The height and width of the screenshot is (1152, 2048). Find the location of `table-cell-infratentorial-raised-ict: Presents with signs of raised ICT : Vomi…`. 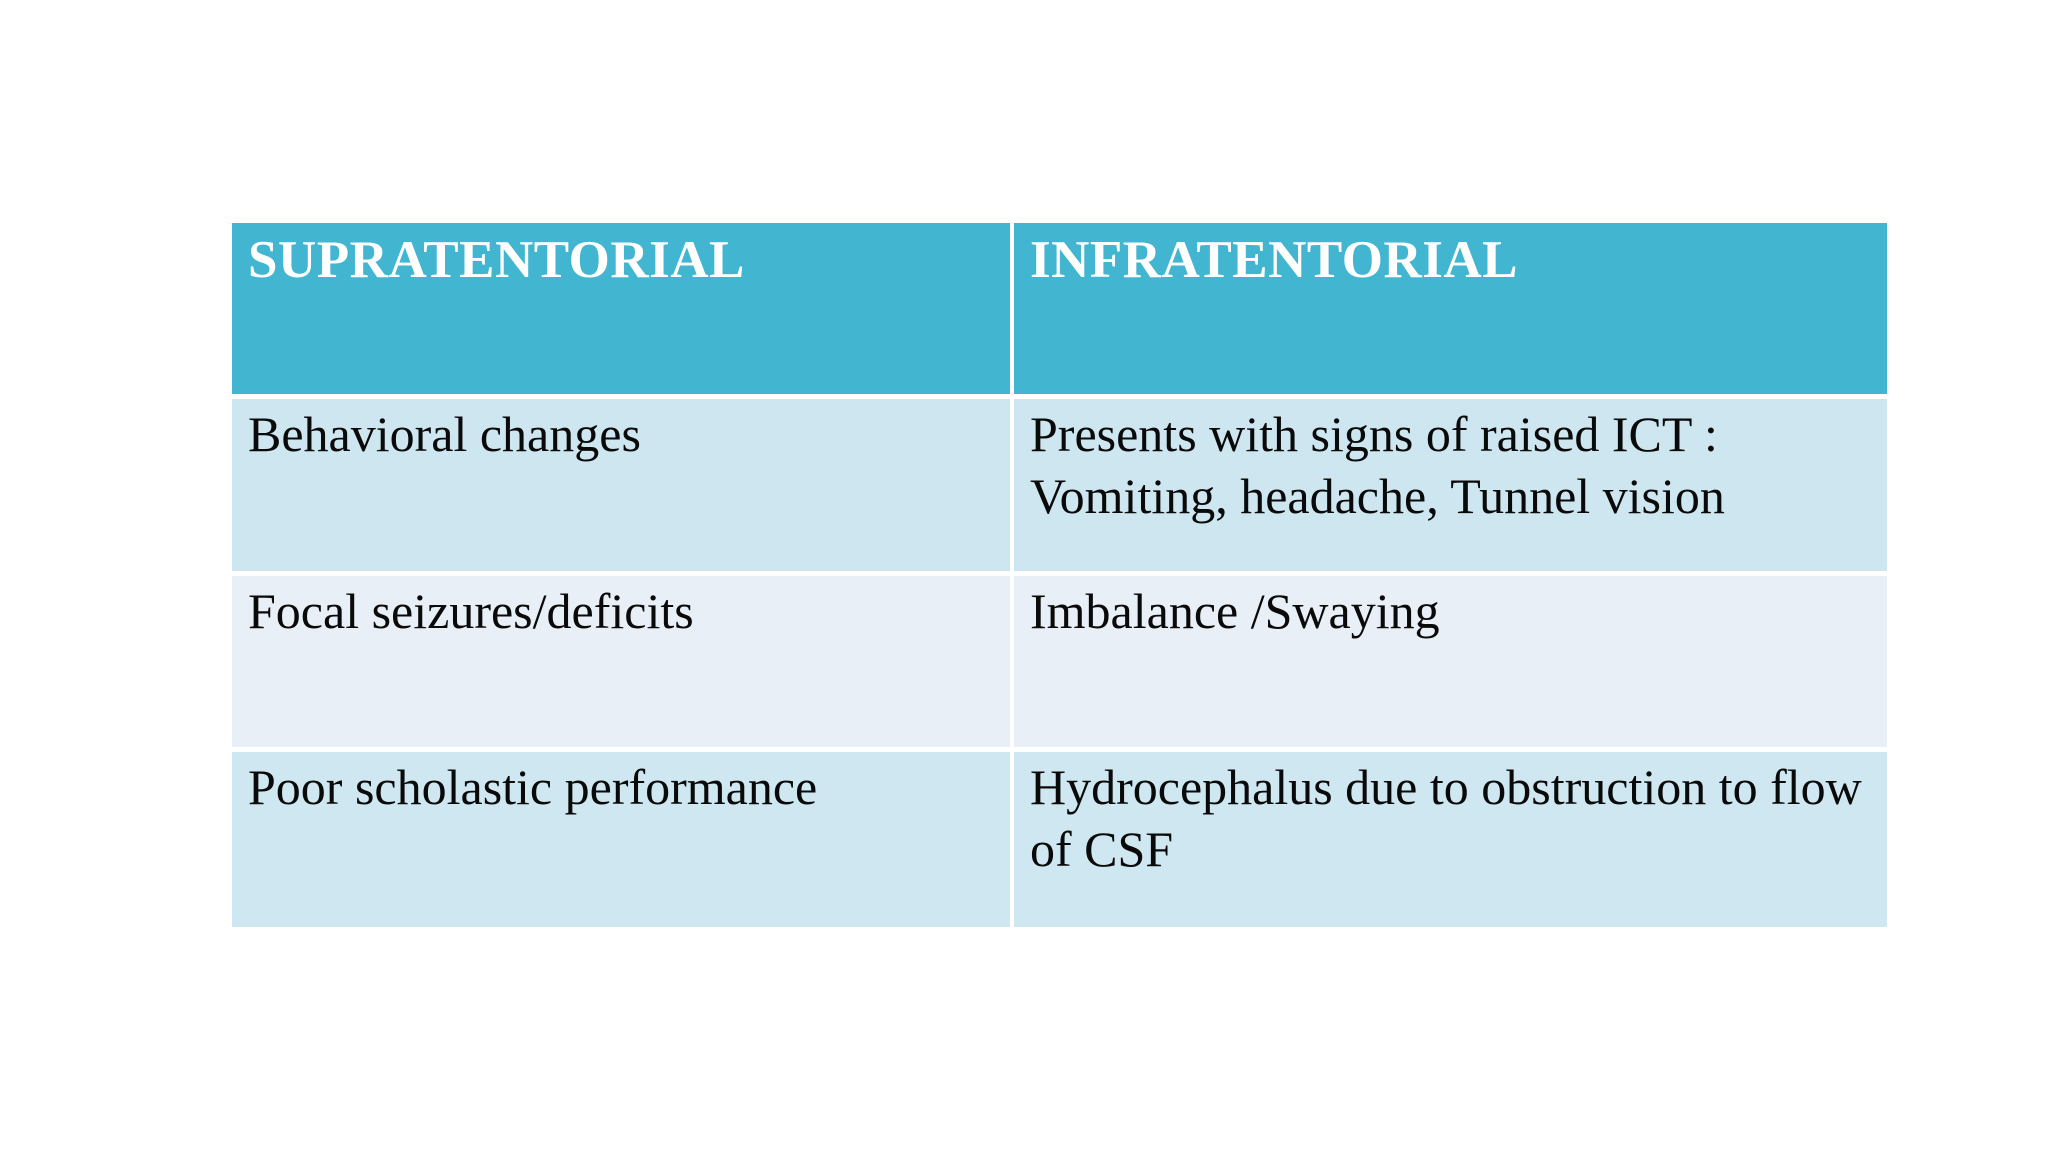

table-cell-infratentorial-raised-ict: Presents with signs of raised ICT : Vomi… is located at coordinates (1450, 485).